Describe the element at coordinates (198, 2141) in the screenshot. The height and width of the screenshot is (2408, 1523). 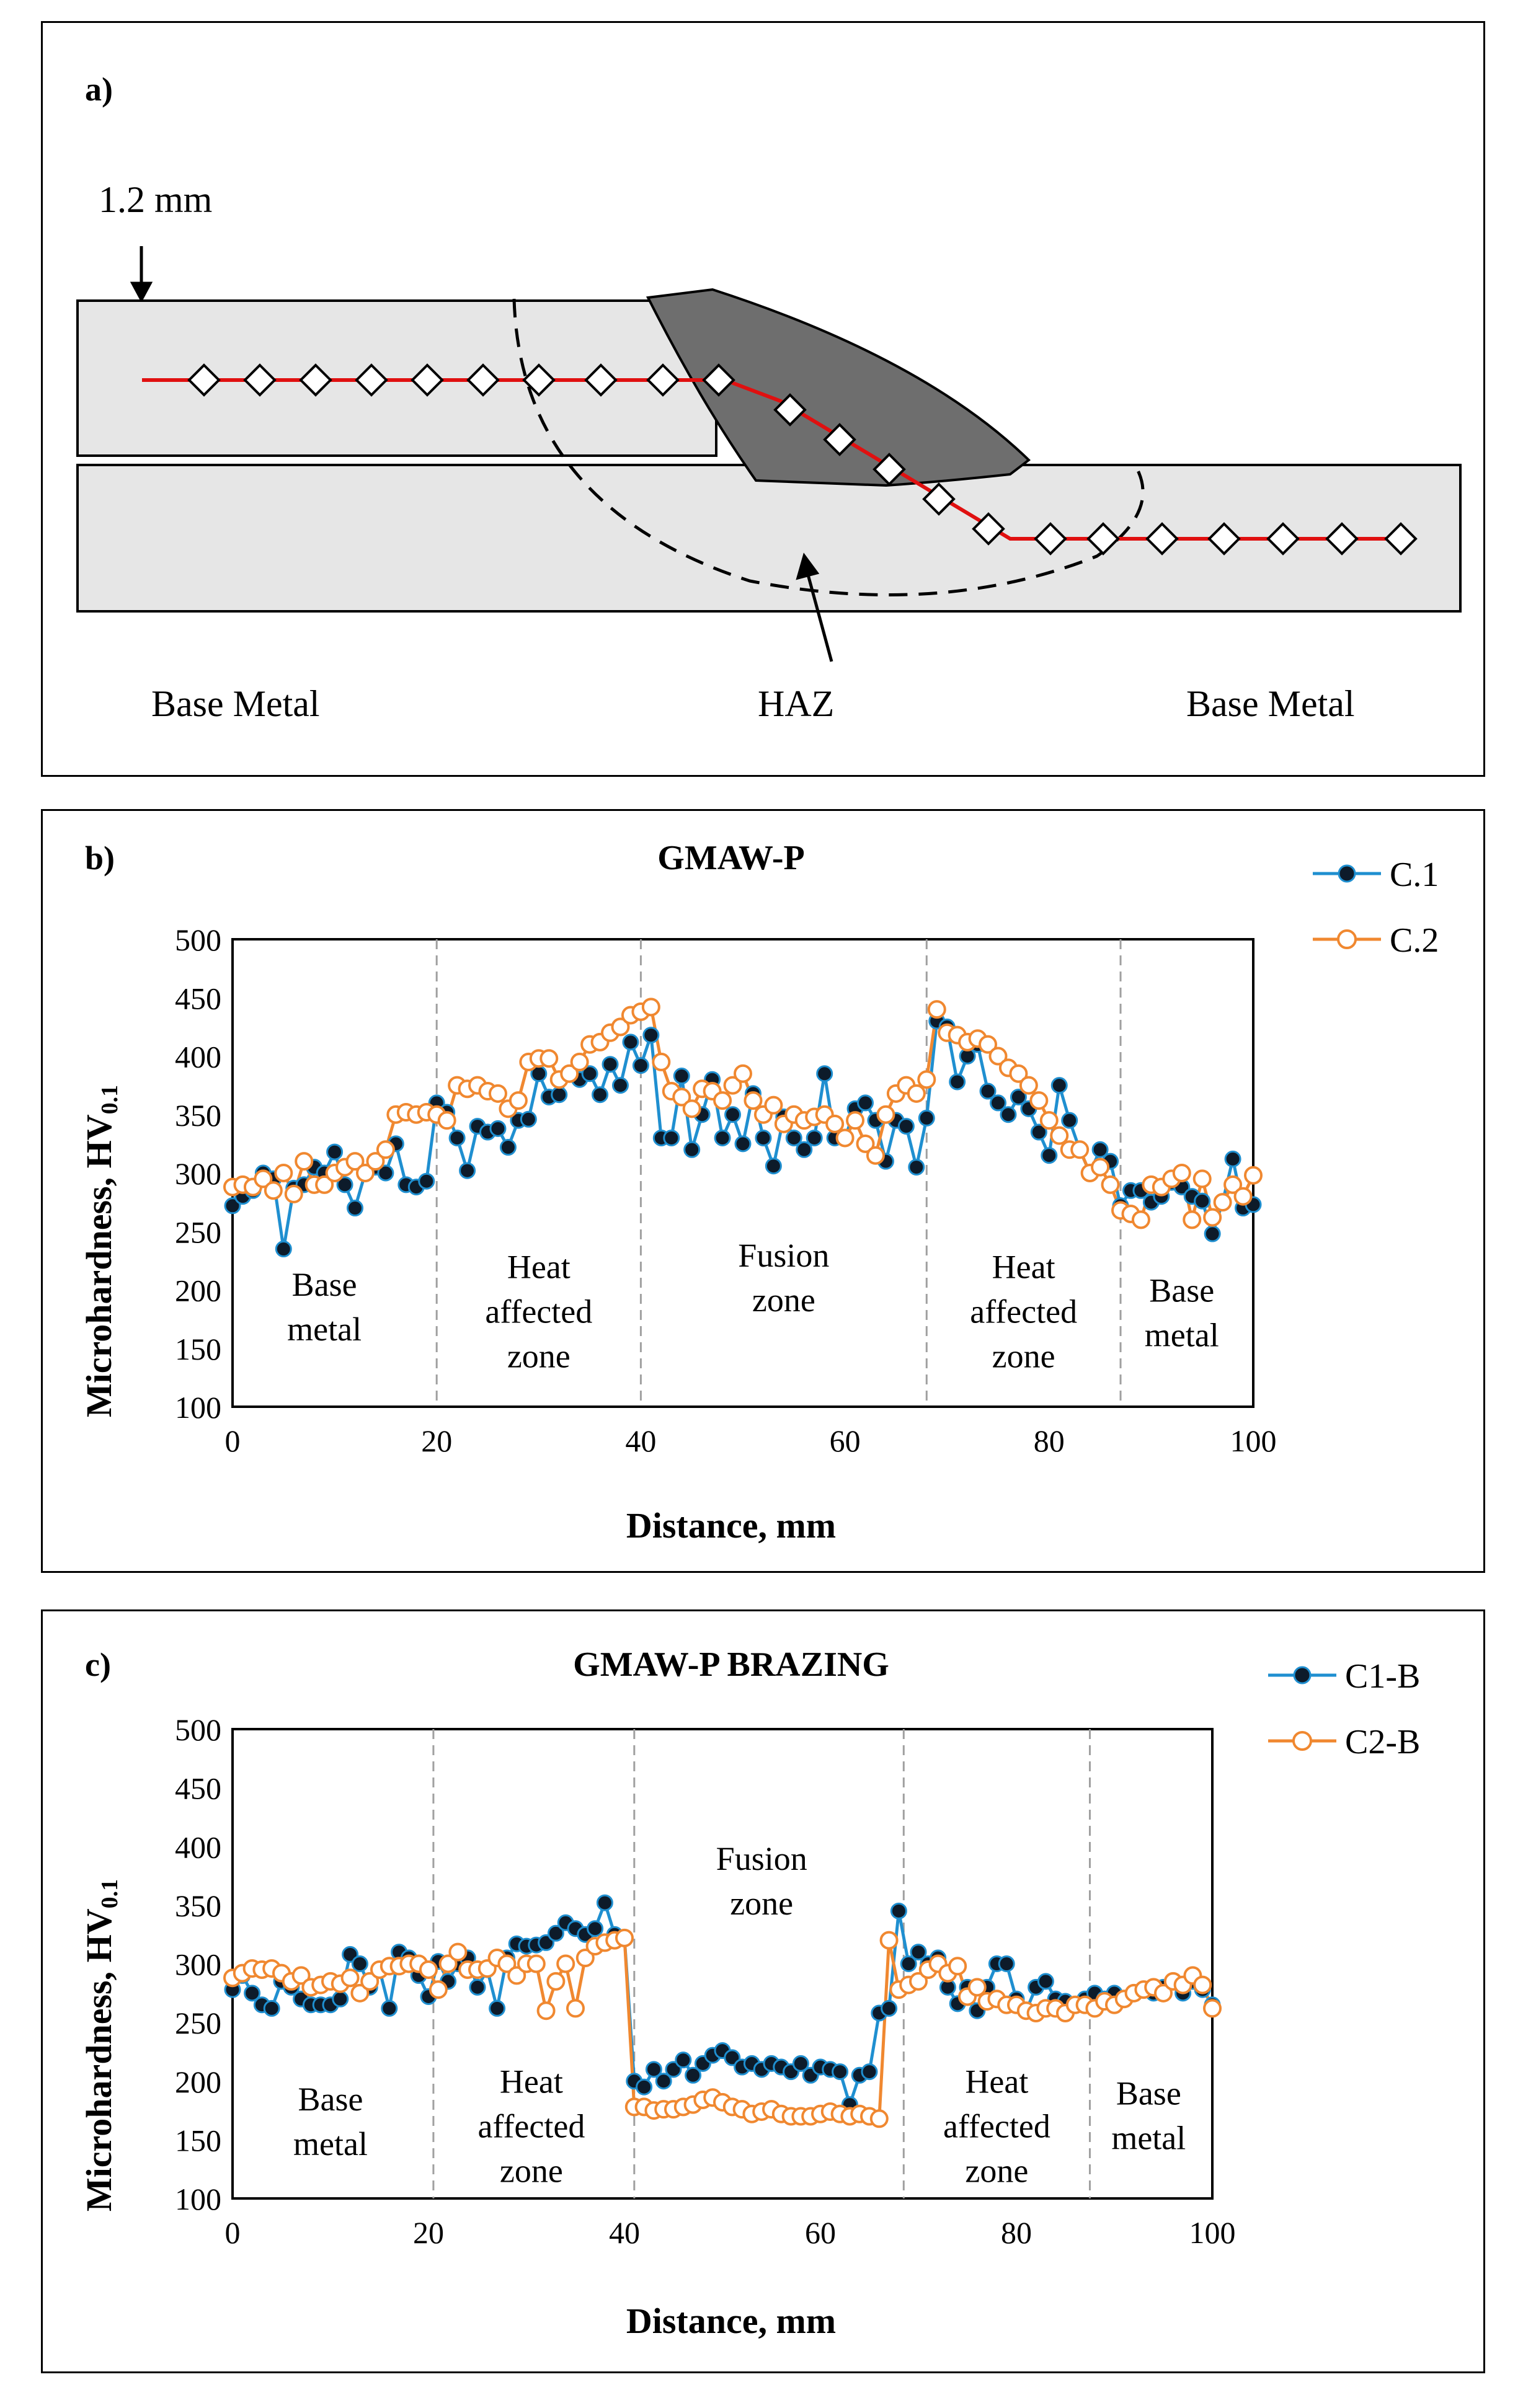
I see `y-tick-label: 150` at that location.